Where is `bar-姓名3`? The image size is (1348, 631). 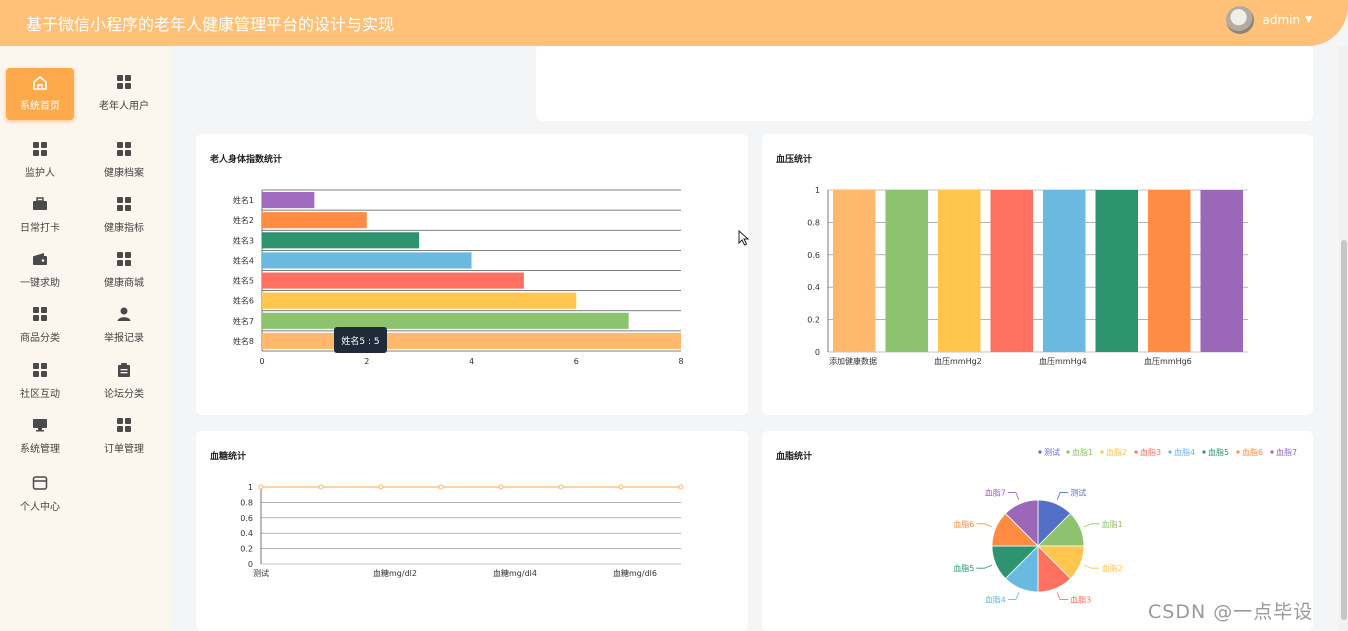 bar-姓名3 is located at coordinates (341, 240).